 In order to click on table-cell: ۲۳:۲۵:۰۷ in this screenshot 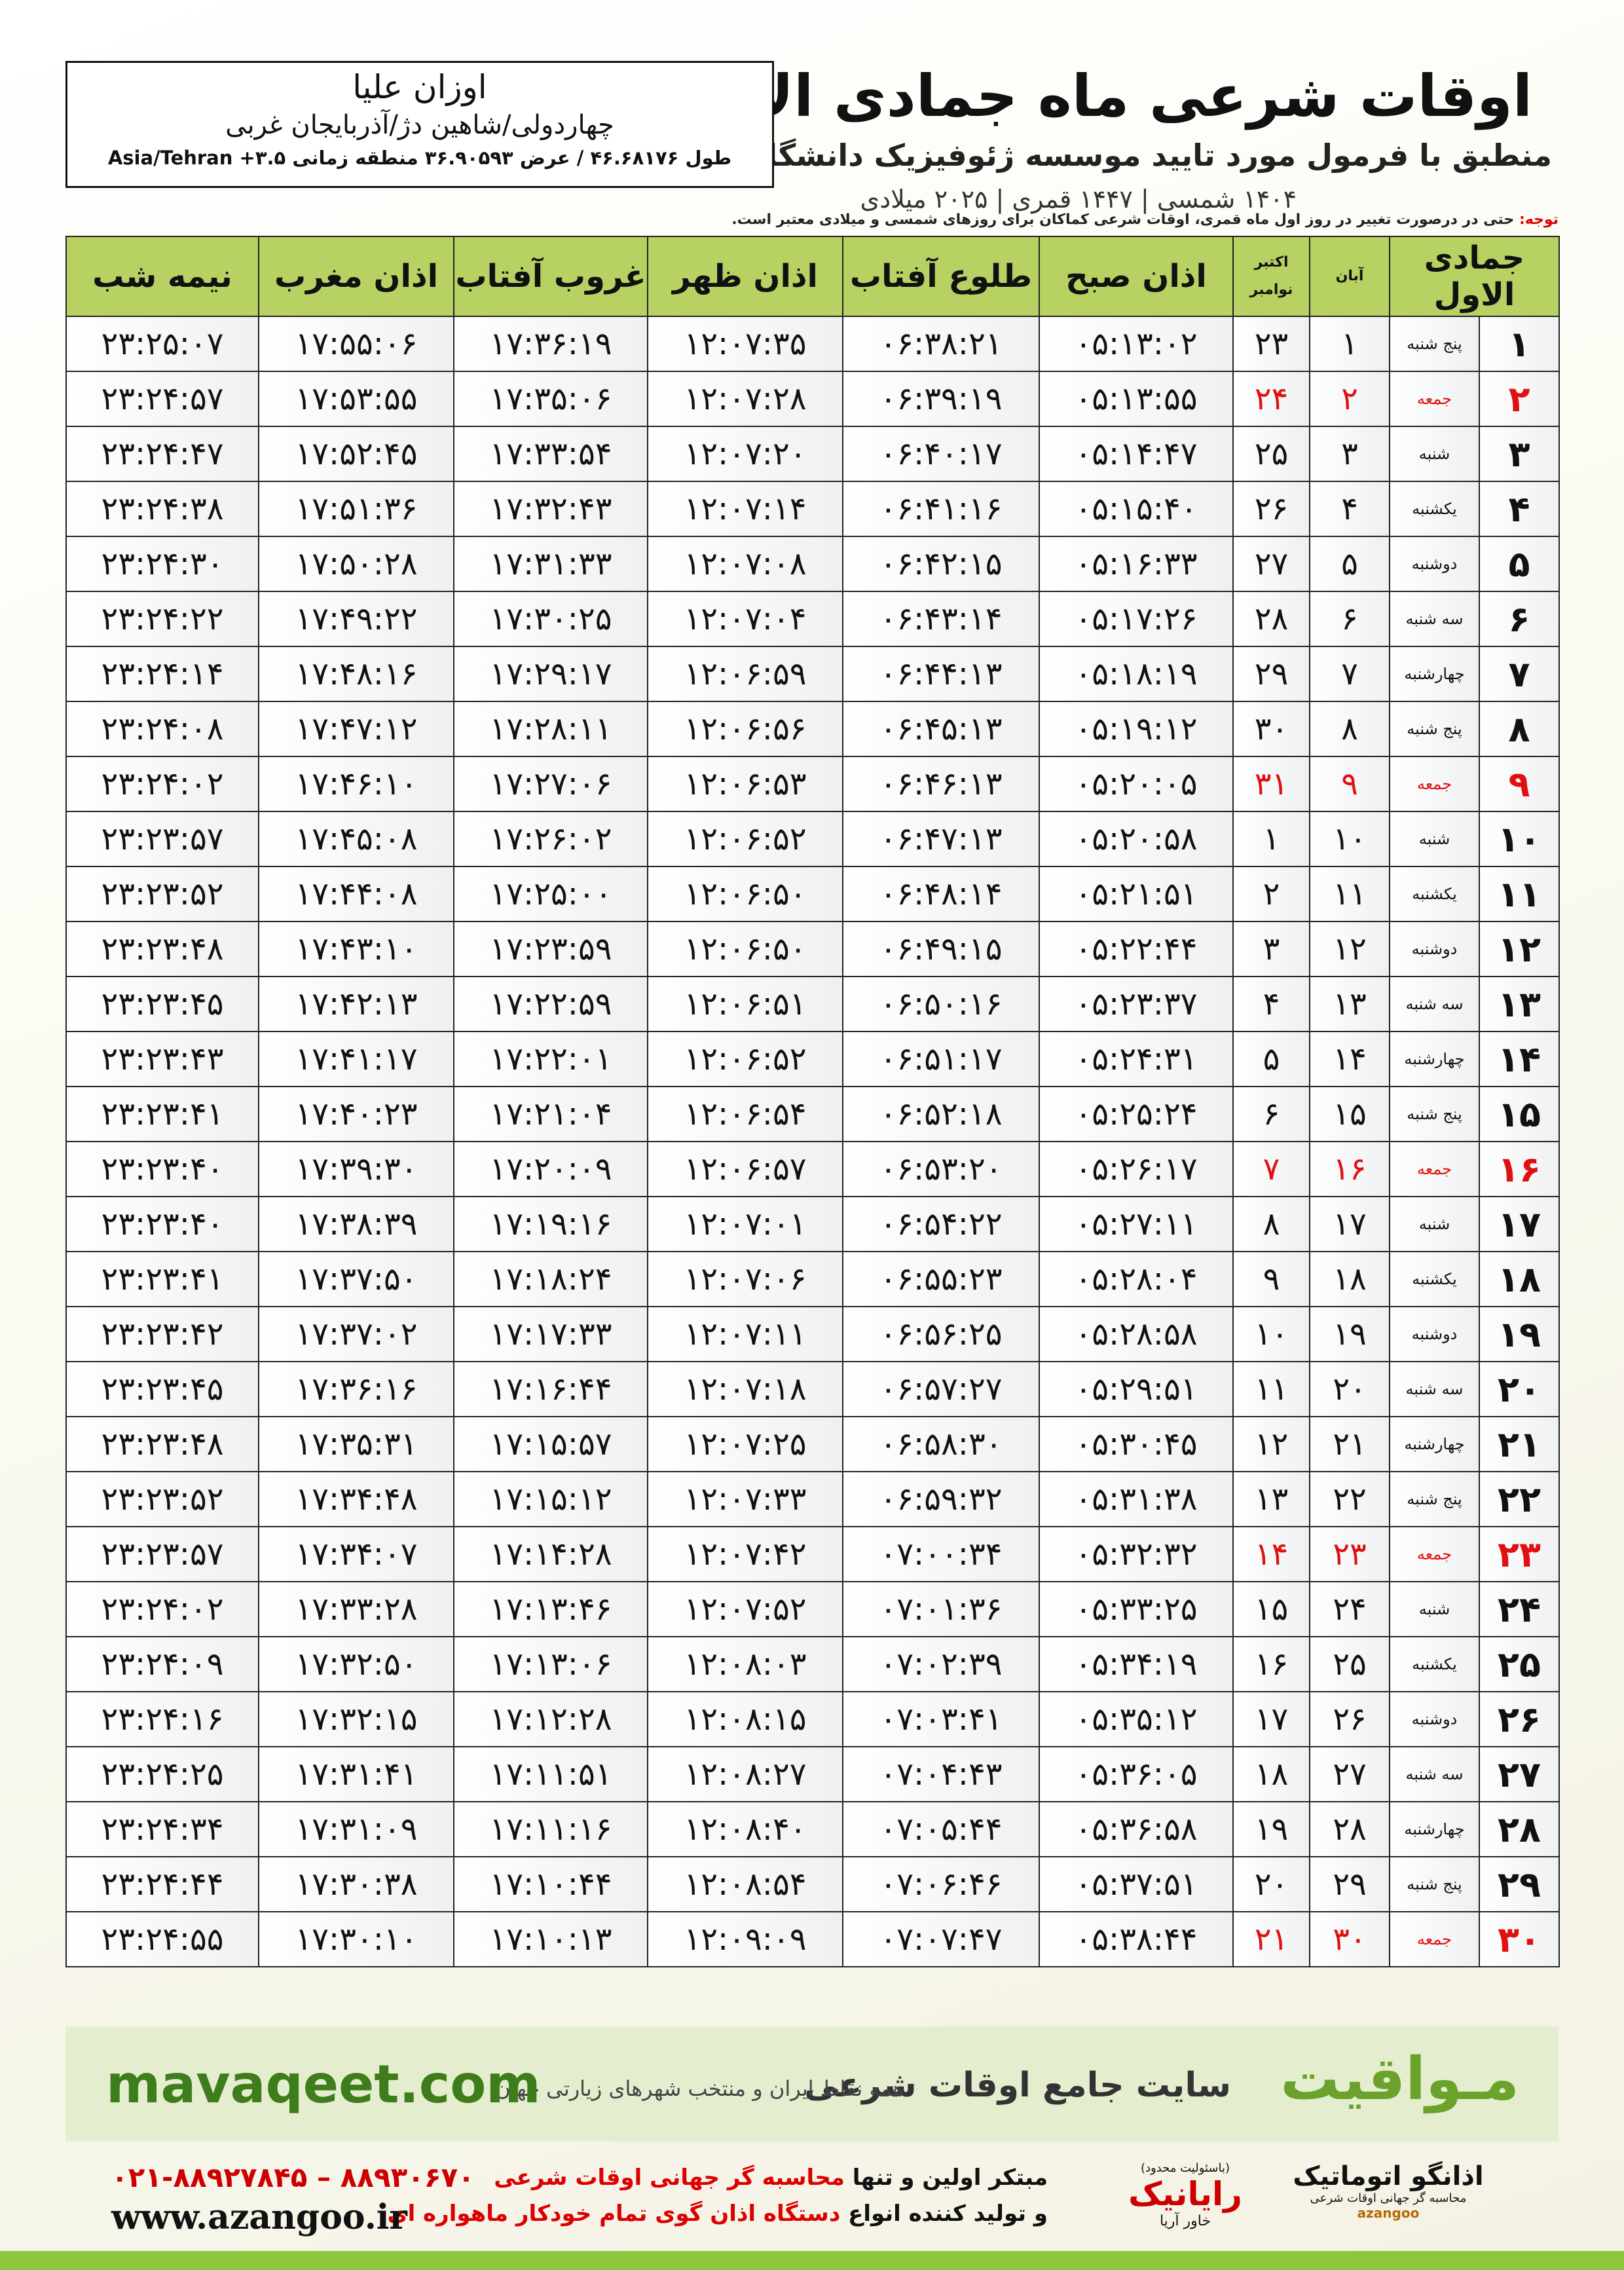, I will do `click(162, 344)`.